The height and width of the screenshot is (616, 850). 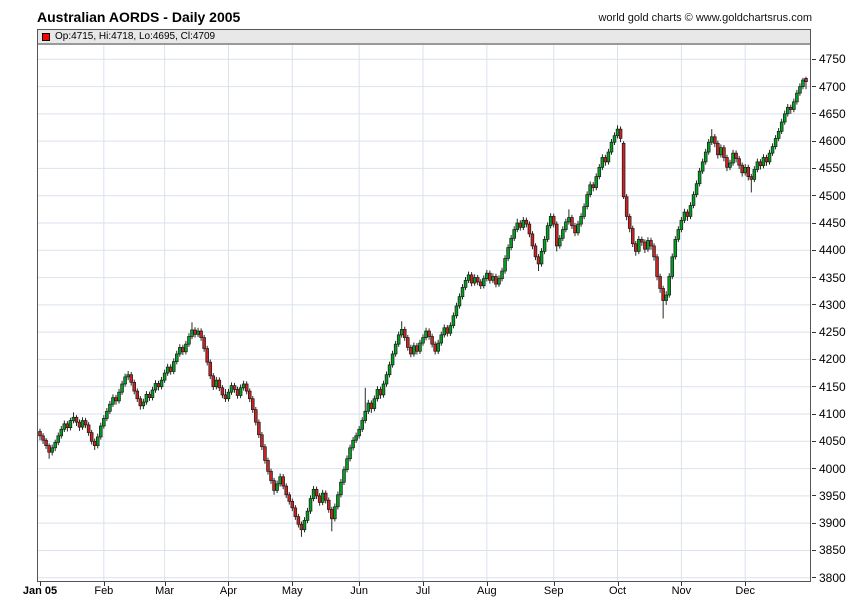 I want to click on y-tick-label: 4550, so click(x=832, y=168).